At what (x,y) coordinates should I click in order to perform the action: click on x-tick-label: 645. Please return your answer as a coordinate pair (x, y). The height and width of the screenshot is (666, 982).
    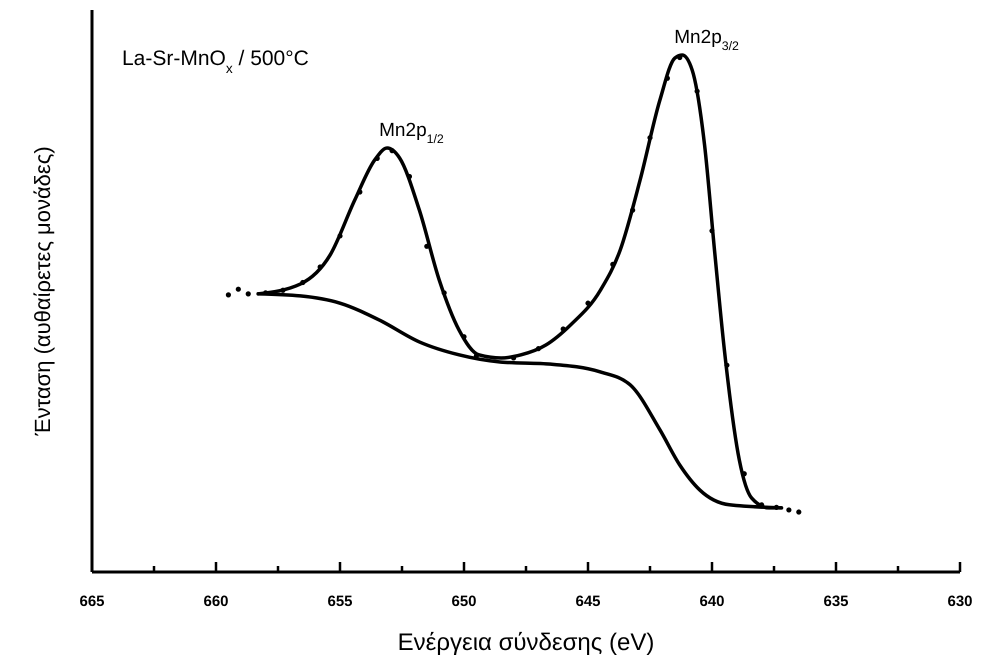
    Looking at the image, I should click on (588, 601).